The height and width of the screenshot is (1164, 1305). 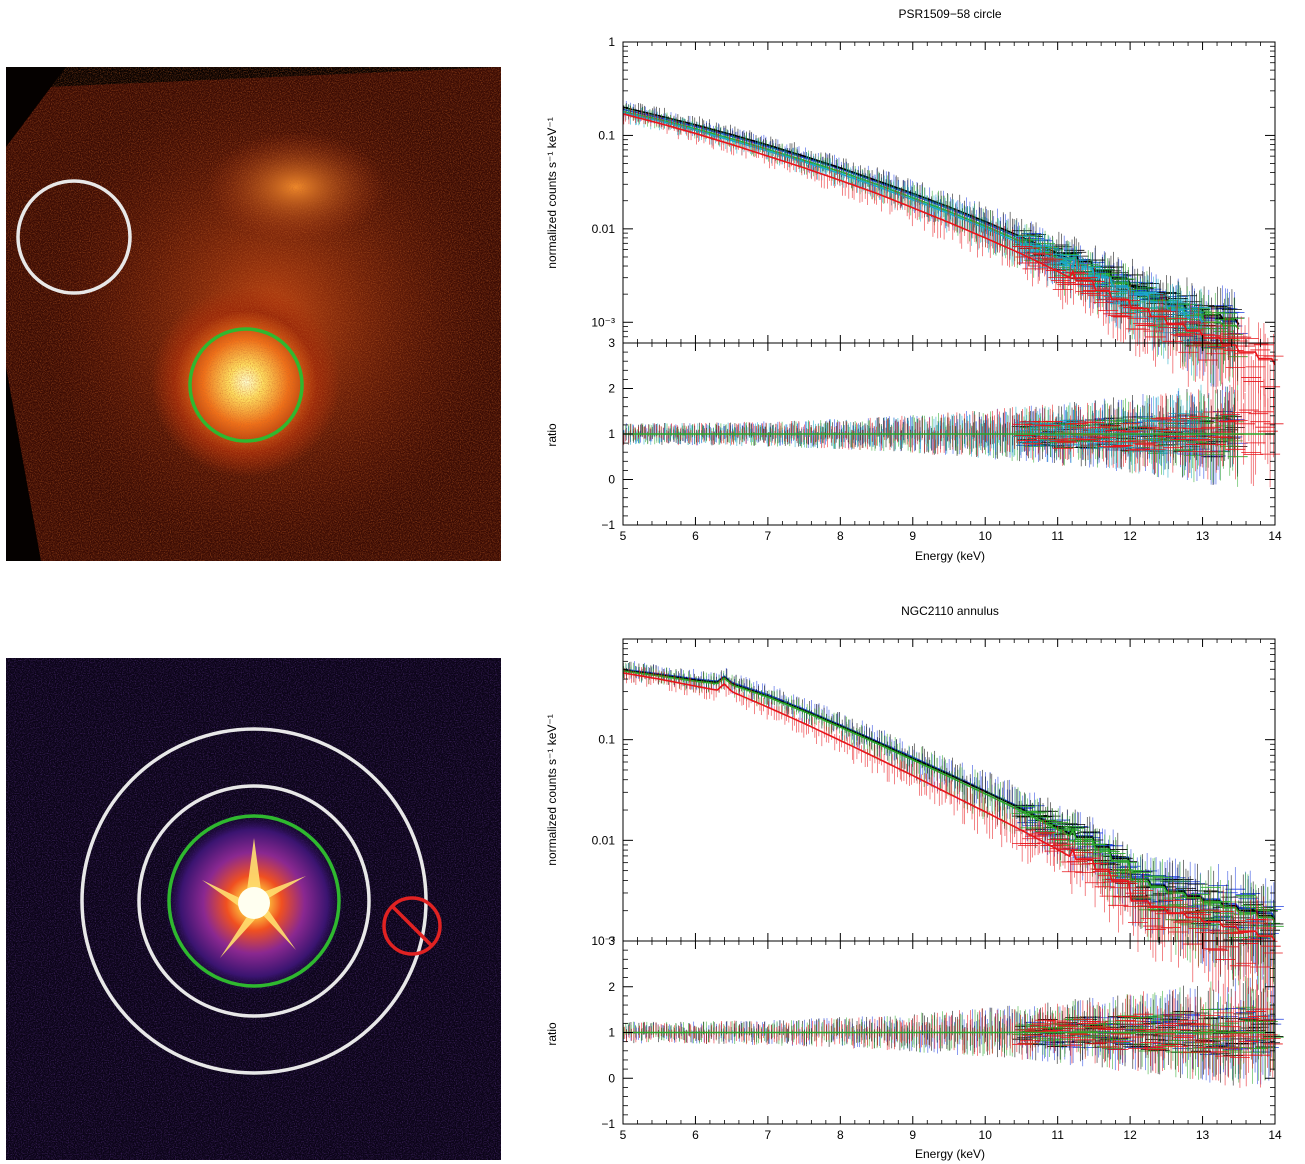 I want to click on upper-y-ticks: 0.1 0.01 10⁻³, so click(x=933, y=795).